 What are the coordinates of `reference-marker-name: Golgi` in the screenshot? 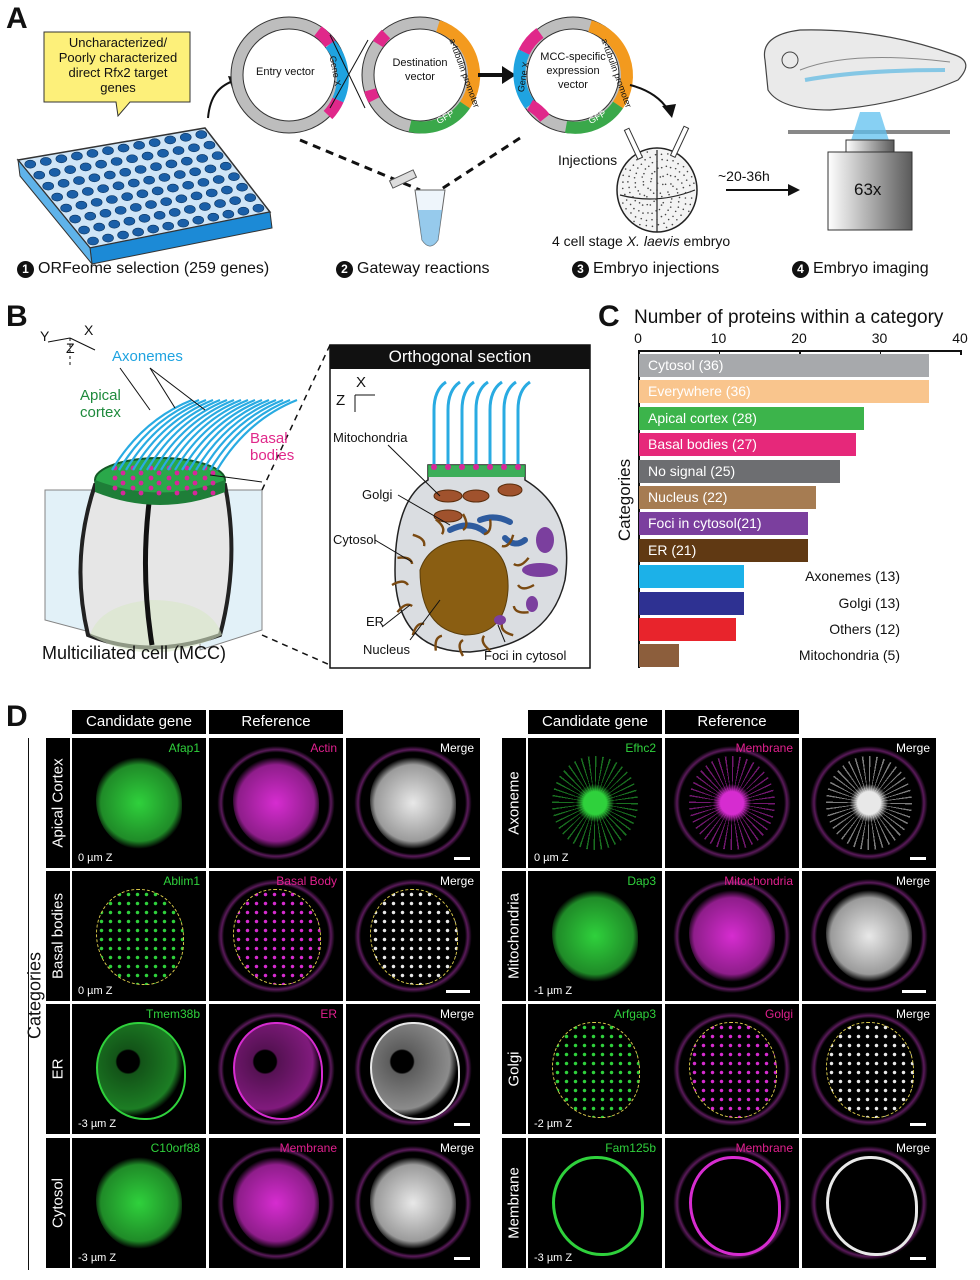 It's located at (778, 1014).